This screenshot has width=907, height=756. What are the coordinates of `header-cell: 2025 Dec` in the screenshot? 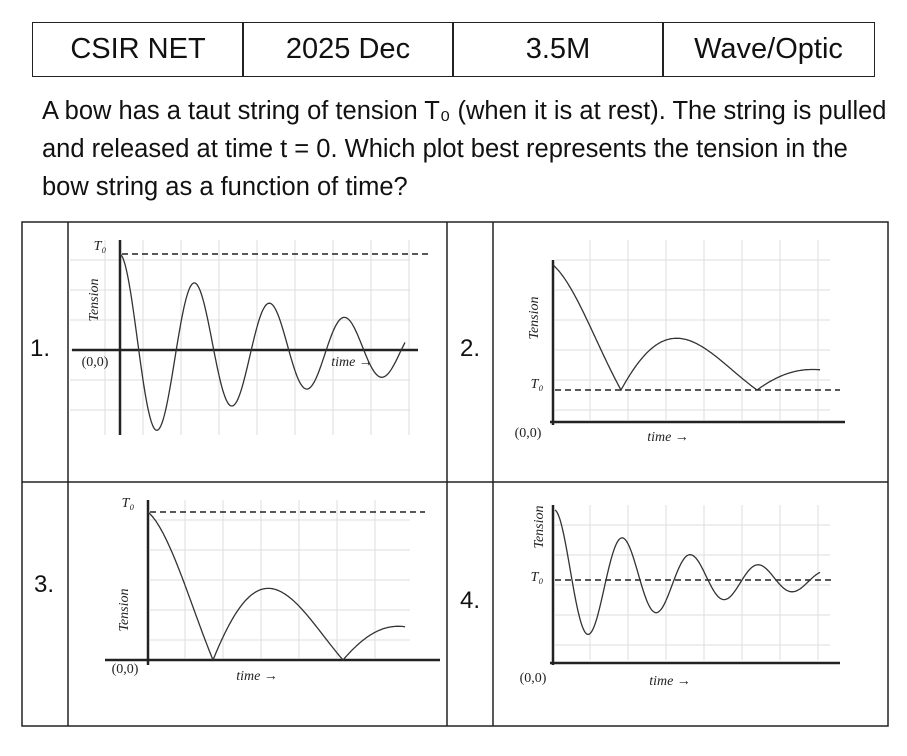 It's located at (348, 49).